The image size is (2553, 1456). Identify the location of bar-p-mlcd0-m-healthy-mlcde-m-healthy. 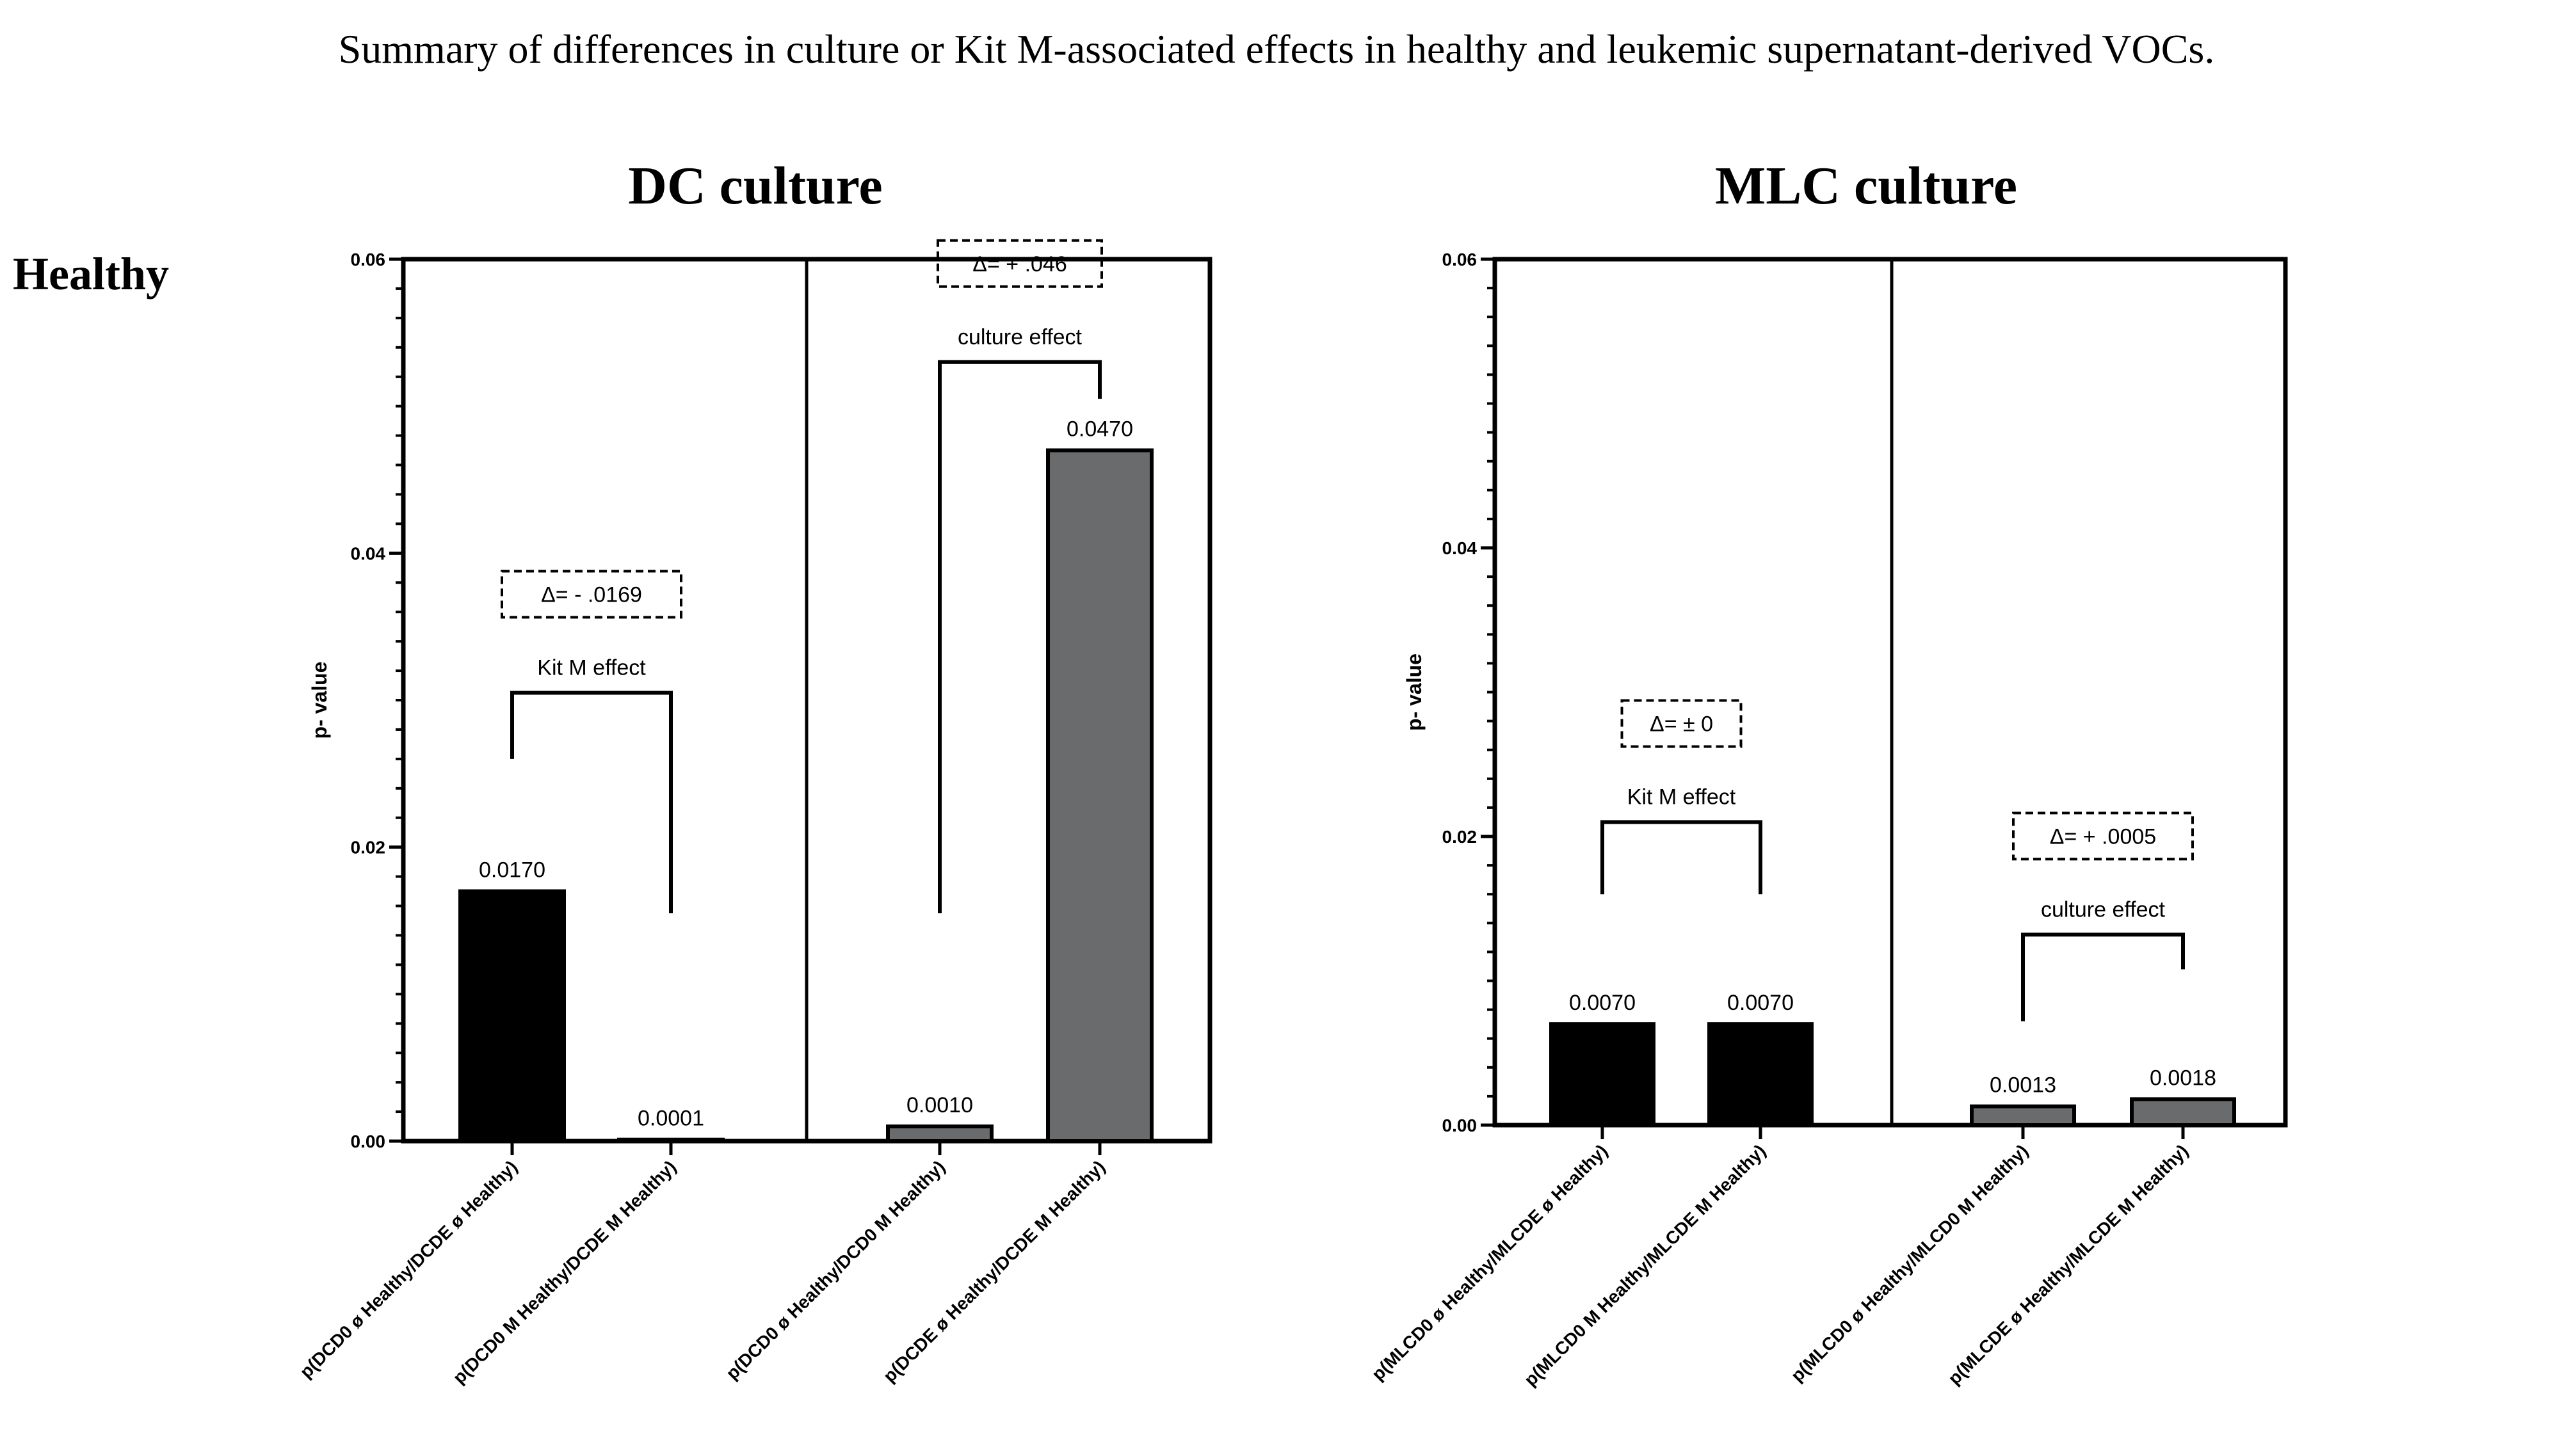
(1760, 1075).